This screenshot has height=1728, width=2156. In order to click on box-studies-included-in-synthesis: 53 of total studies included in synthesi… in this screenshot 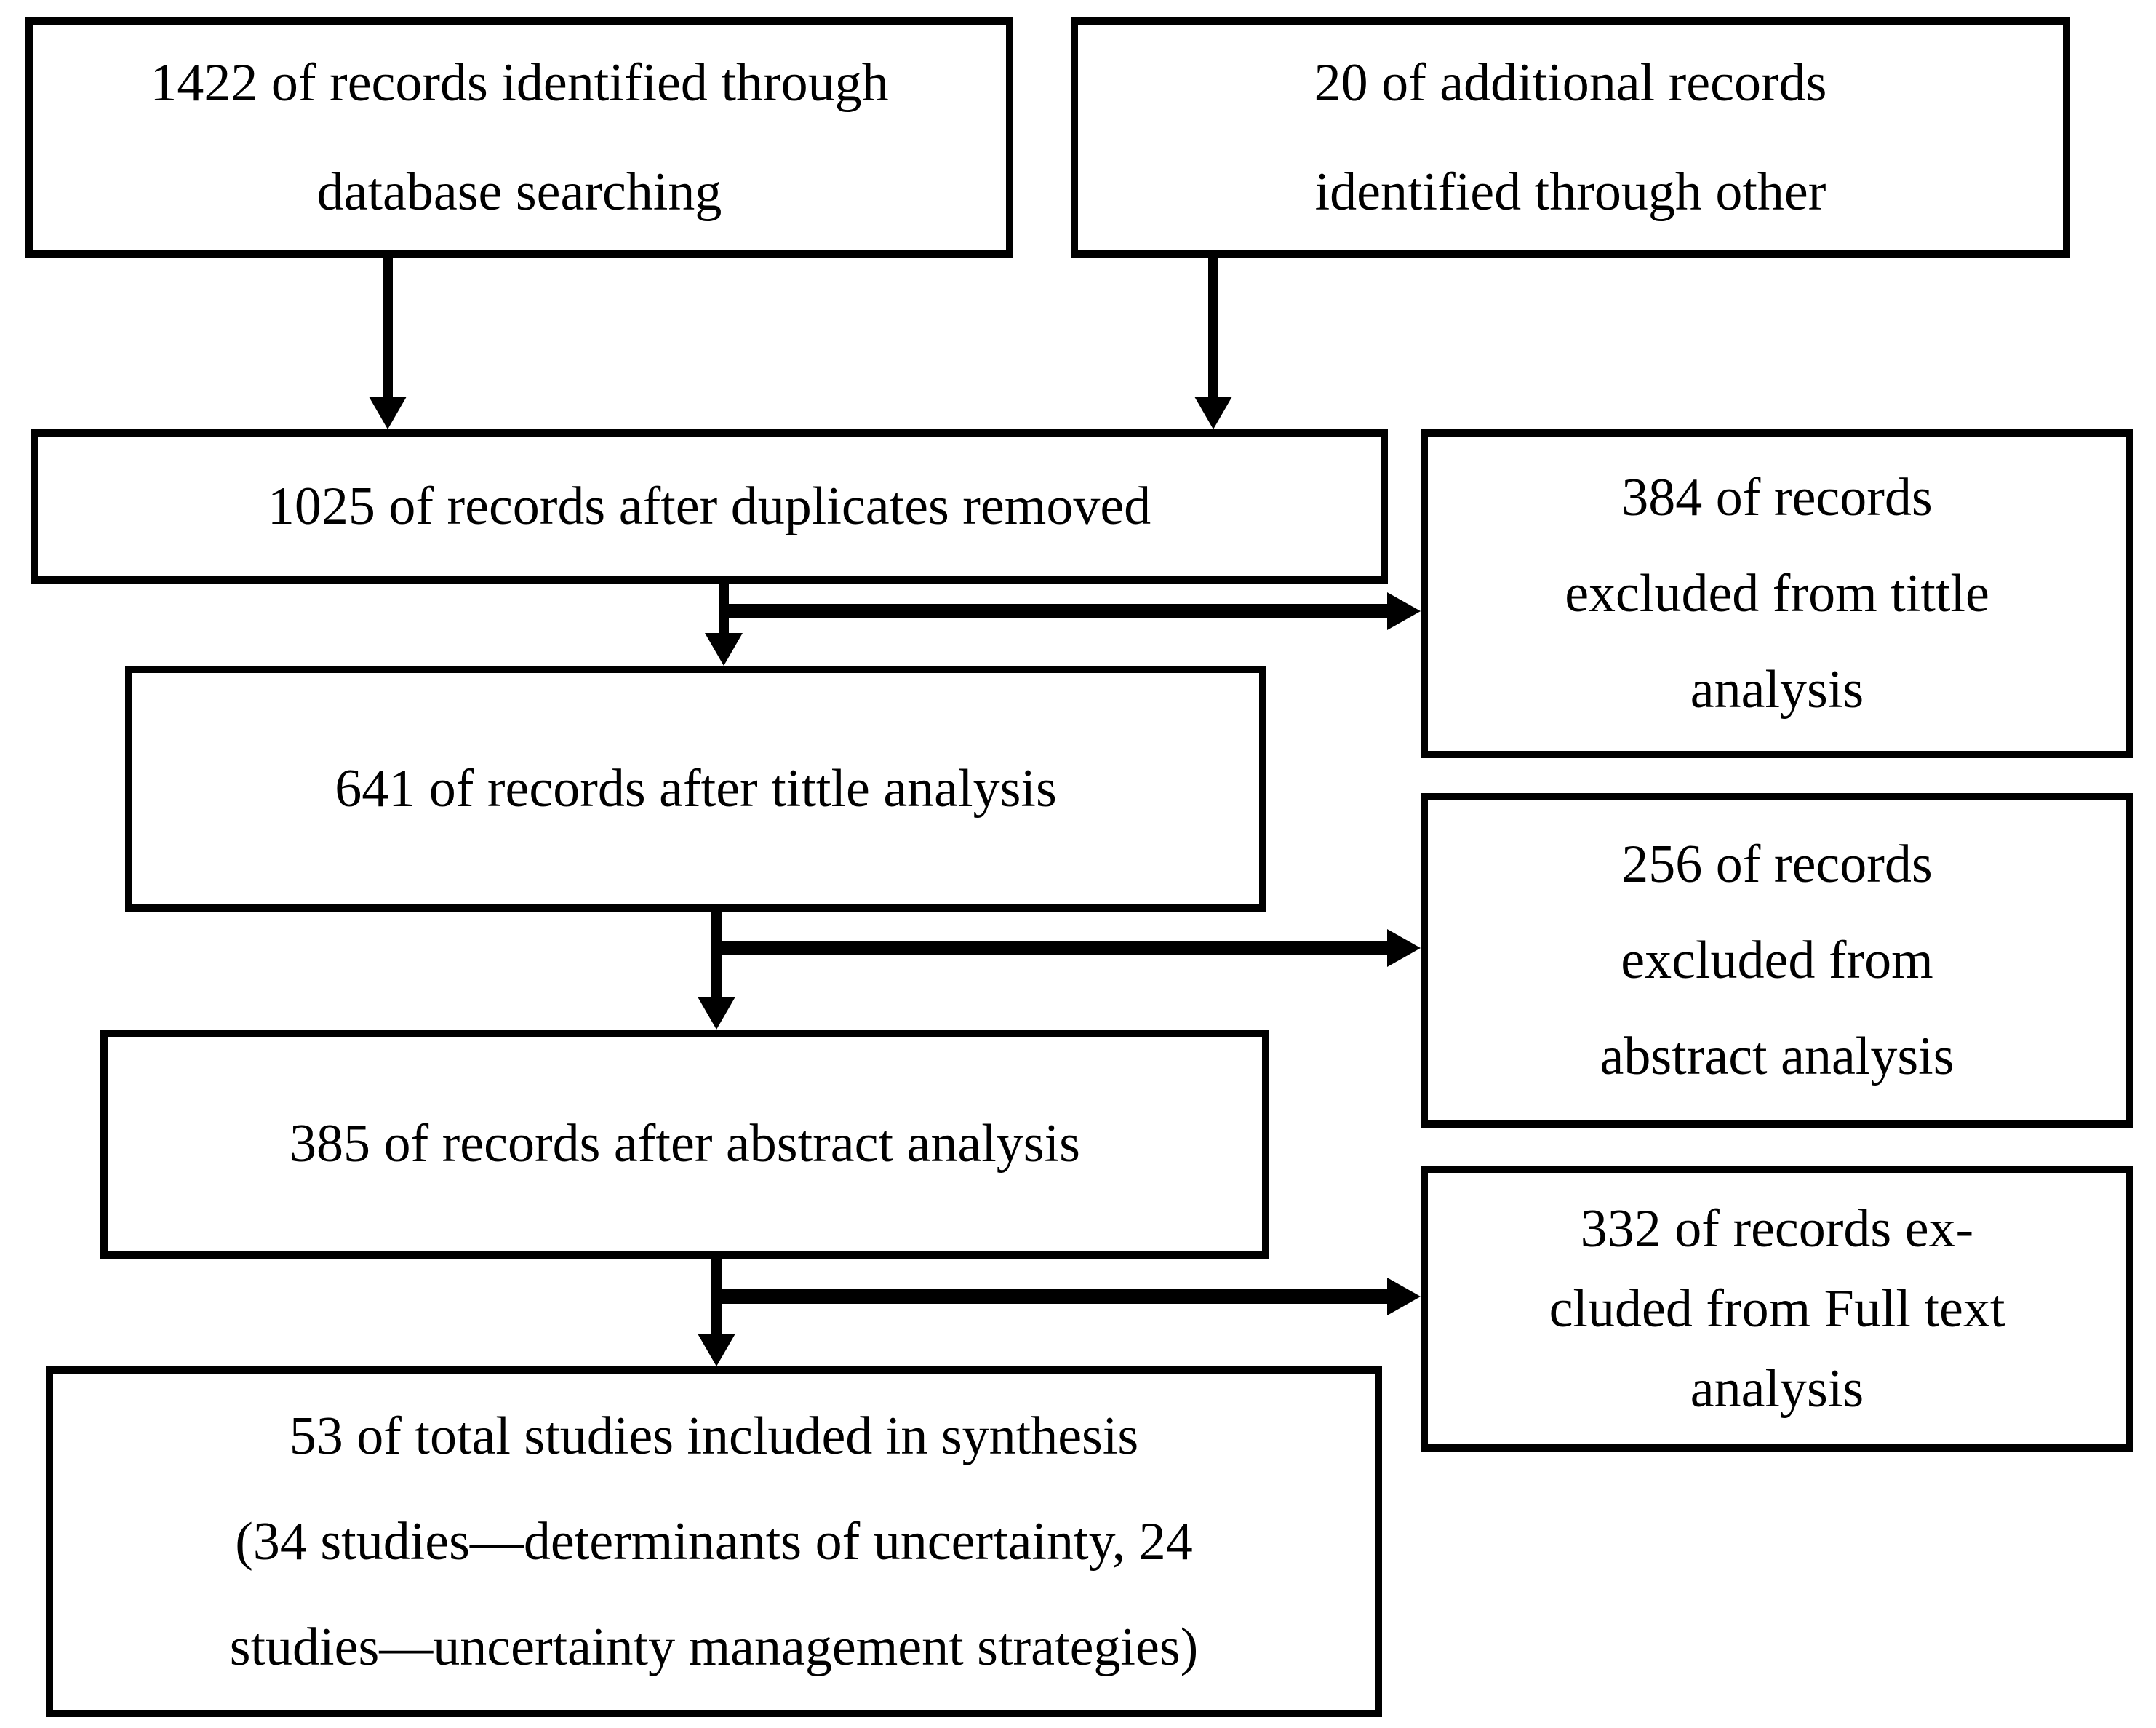, I will do `click(714, 1542)`.